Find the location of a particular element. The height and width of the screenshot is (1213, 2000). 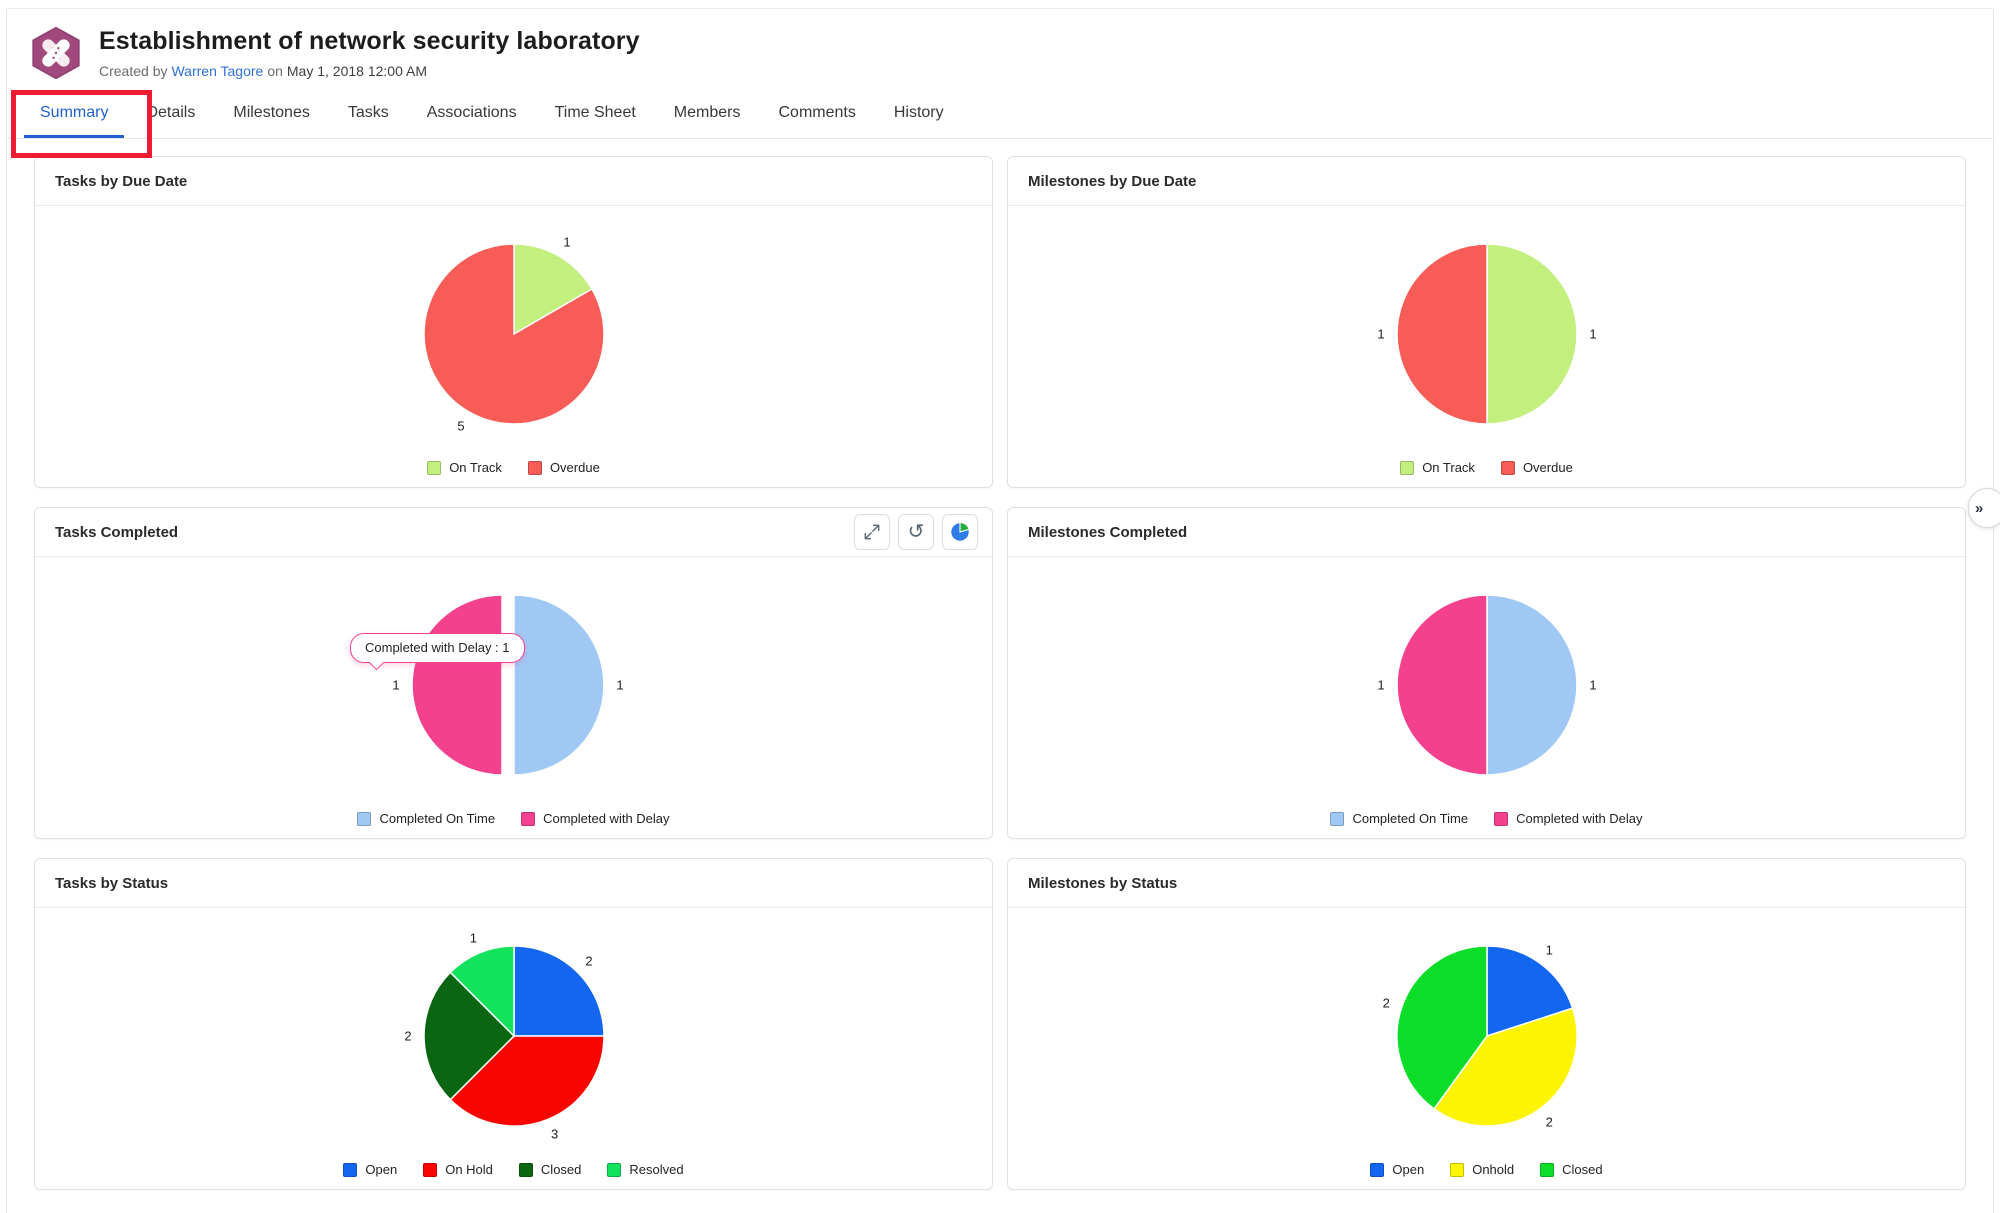

chart-type-button is located at coordinates (960, 532).